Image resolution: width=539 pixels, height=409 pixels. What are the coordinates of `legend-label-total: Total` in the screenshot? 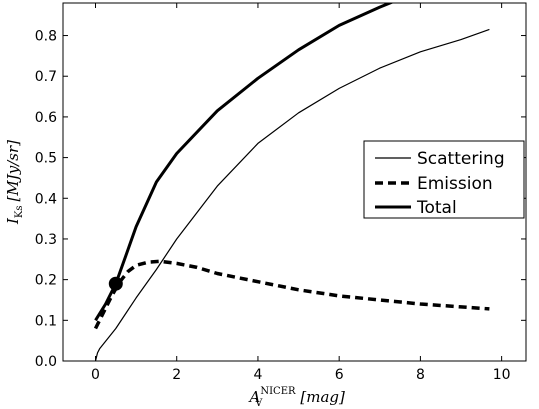 It's located at (436, 208).